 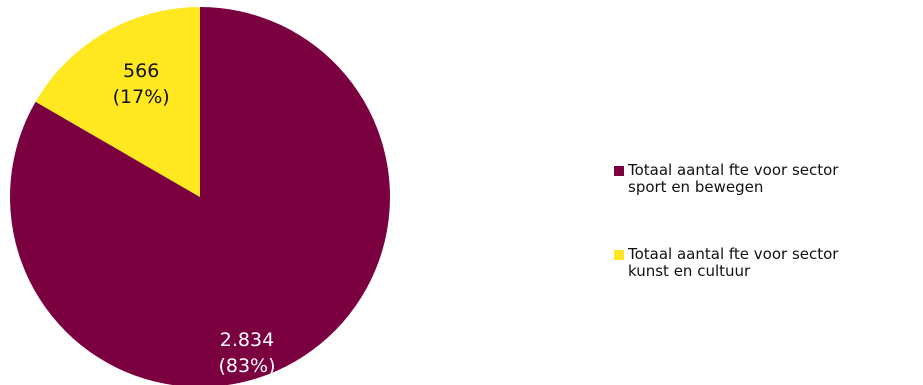 I want to click on pie-labels: 2.834 (83%) 566 (17%), so click(x=194, y=218).